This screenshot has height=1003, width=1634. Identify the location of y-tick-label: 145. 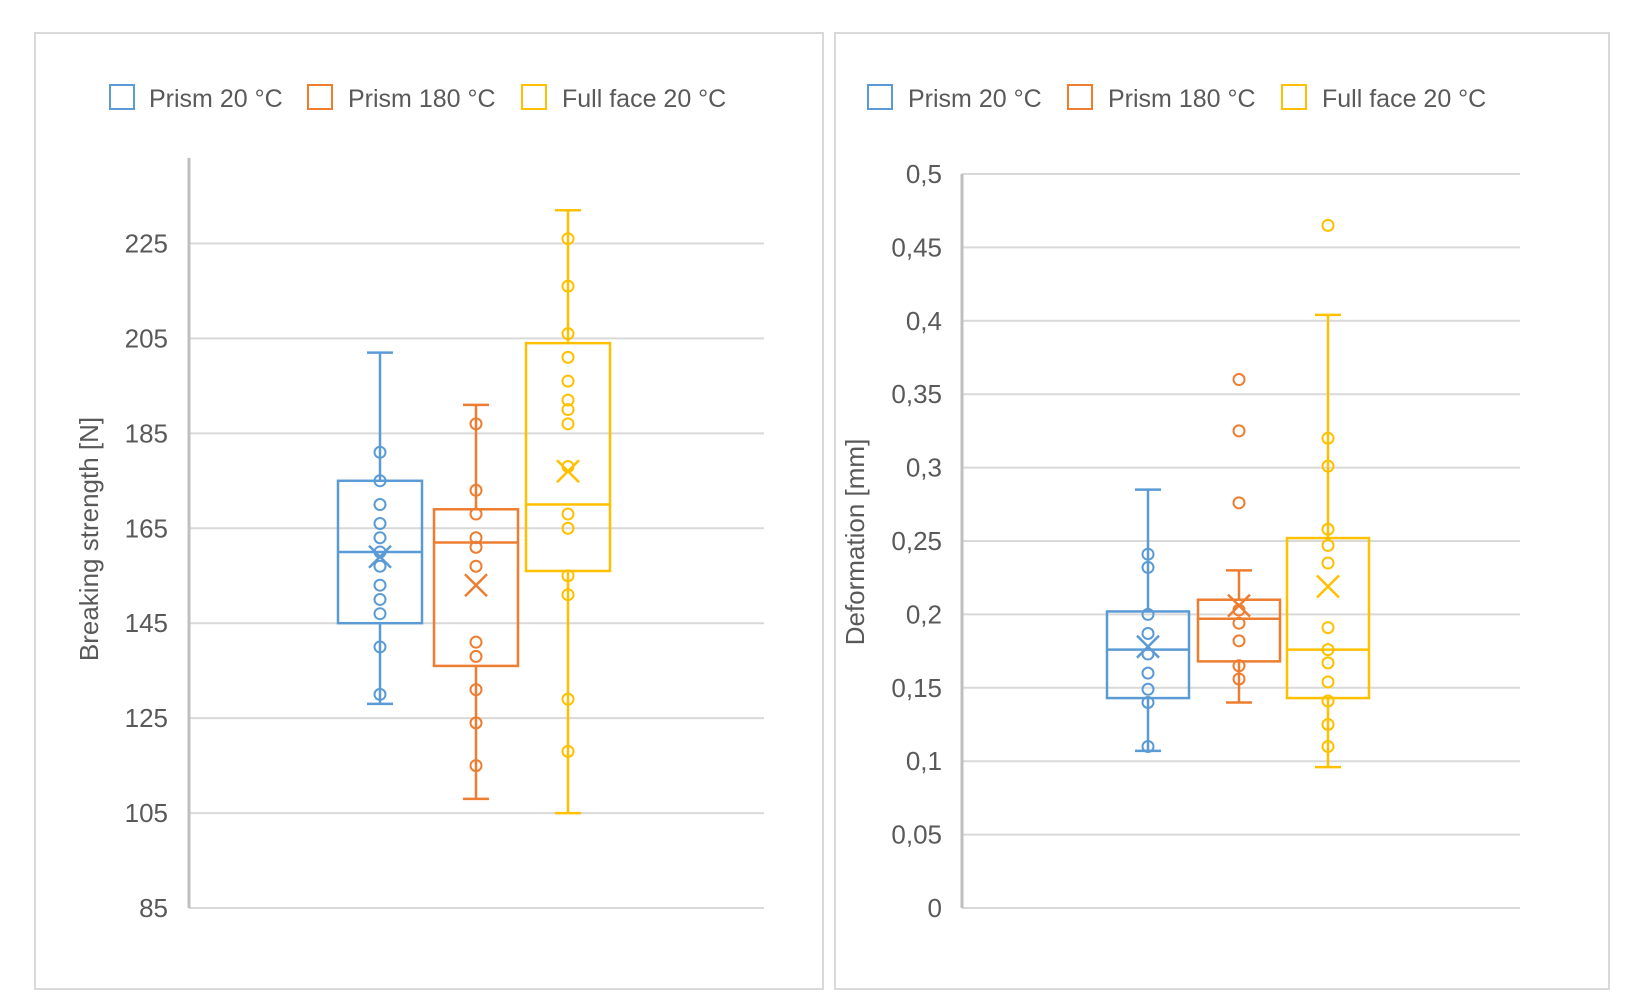
(146, 623).